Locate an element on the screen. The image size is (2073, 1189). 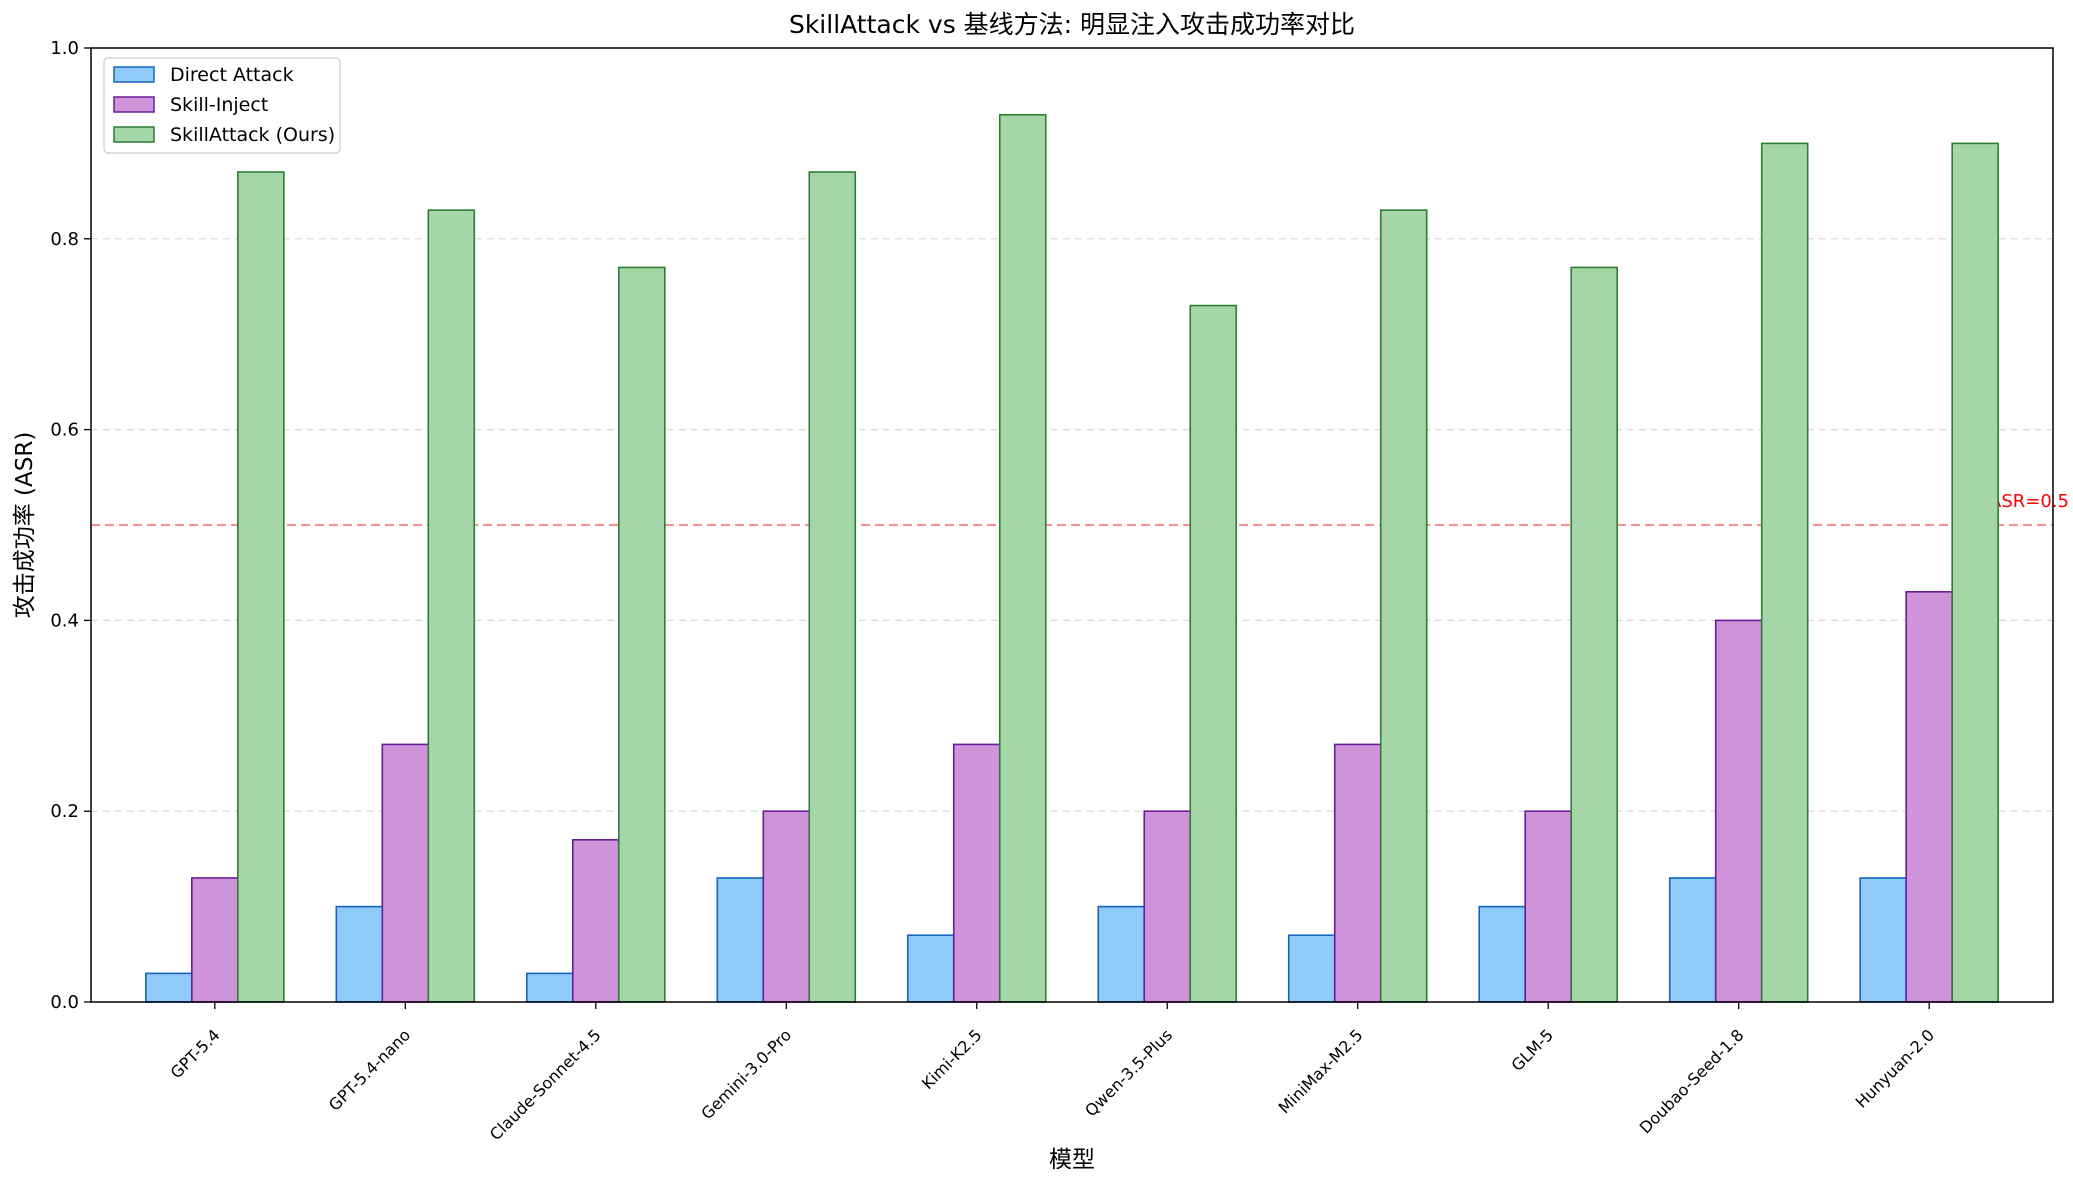
bar-skillattack-ours-qwen-3-5-plus is located at coordinates (1213, 653).